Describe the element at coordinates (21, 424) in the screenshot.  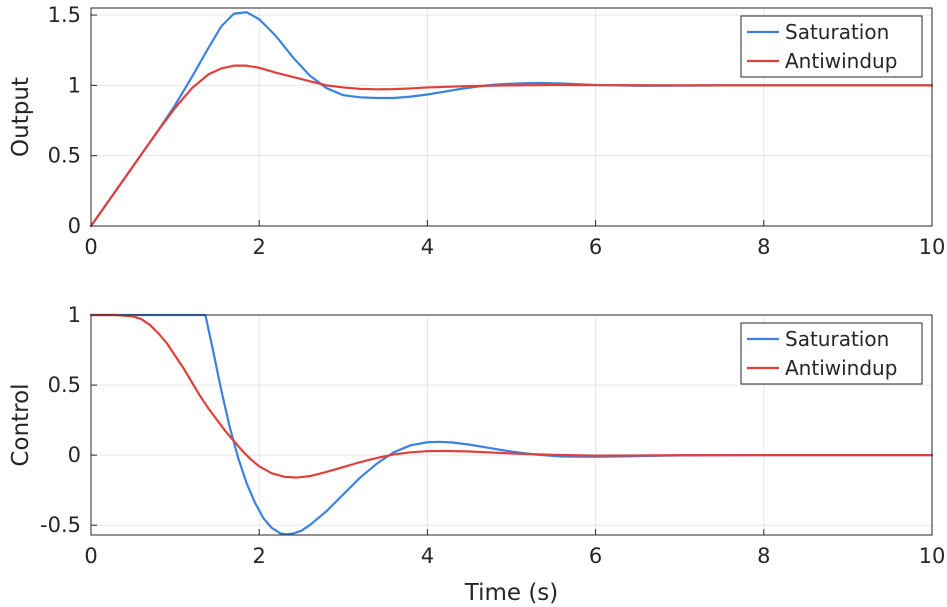
I see `y-axis-label: Control` at that location.